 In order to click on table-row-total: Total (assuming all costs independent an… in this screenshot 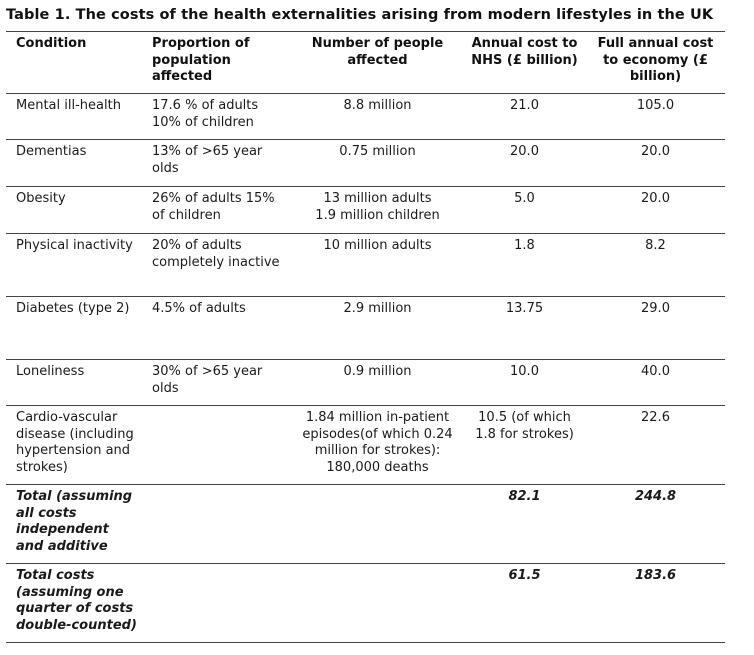, I will do `click(365, 524)`.